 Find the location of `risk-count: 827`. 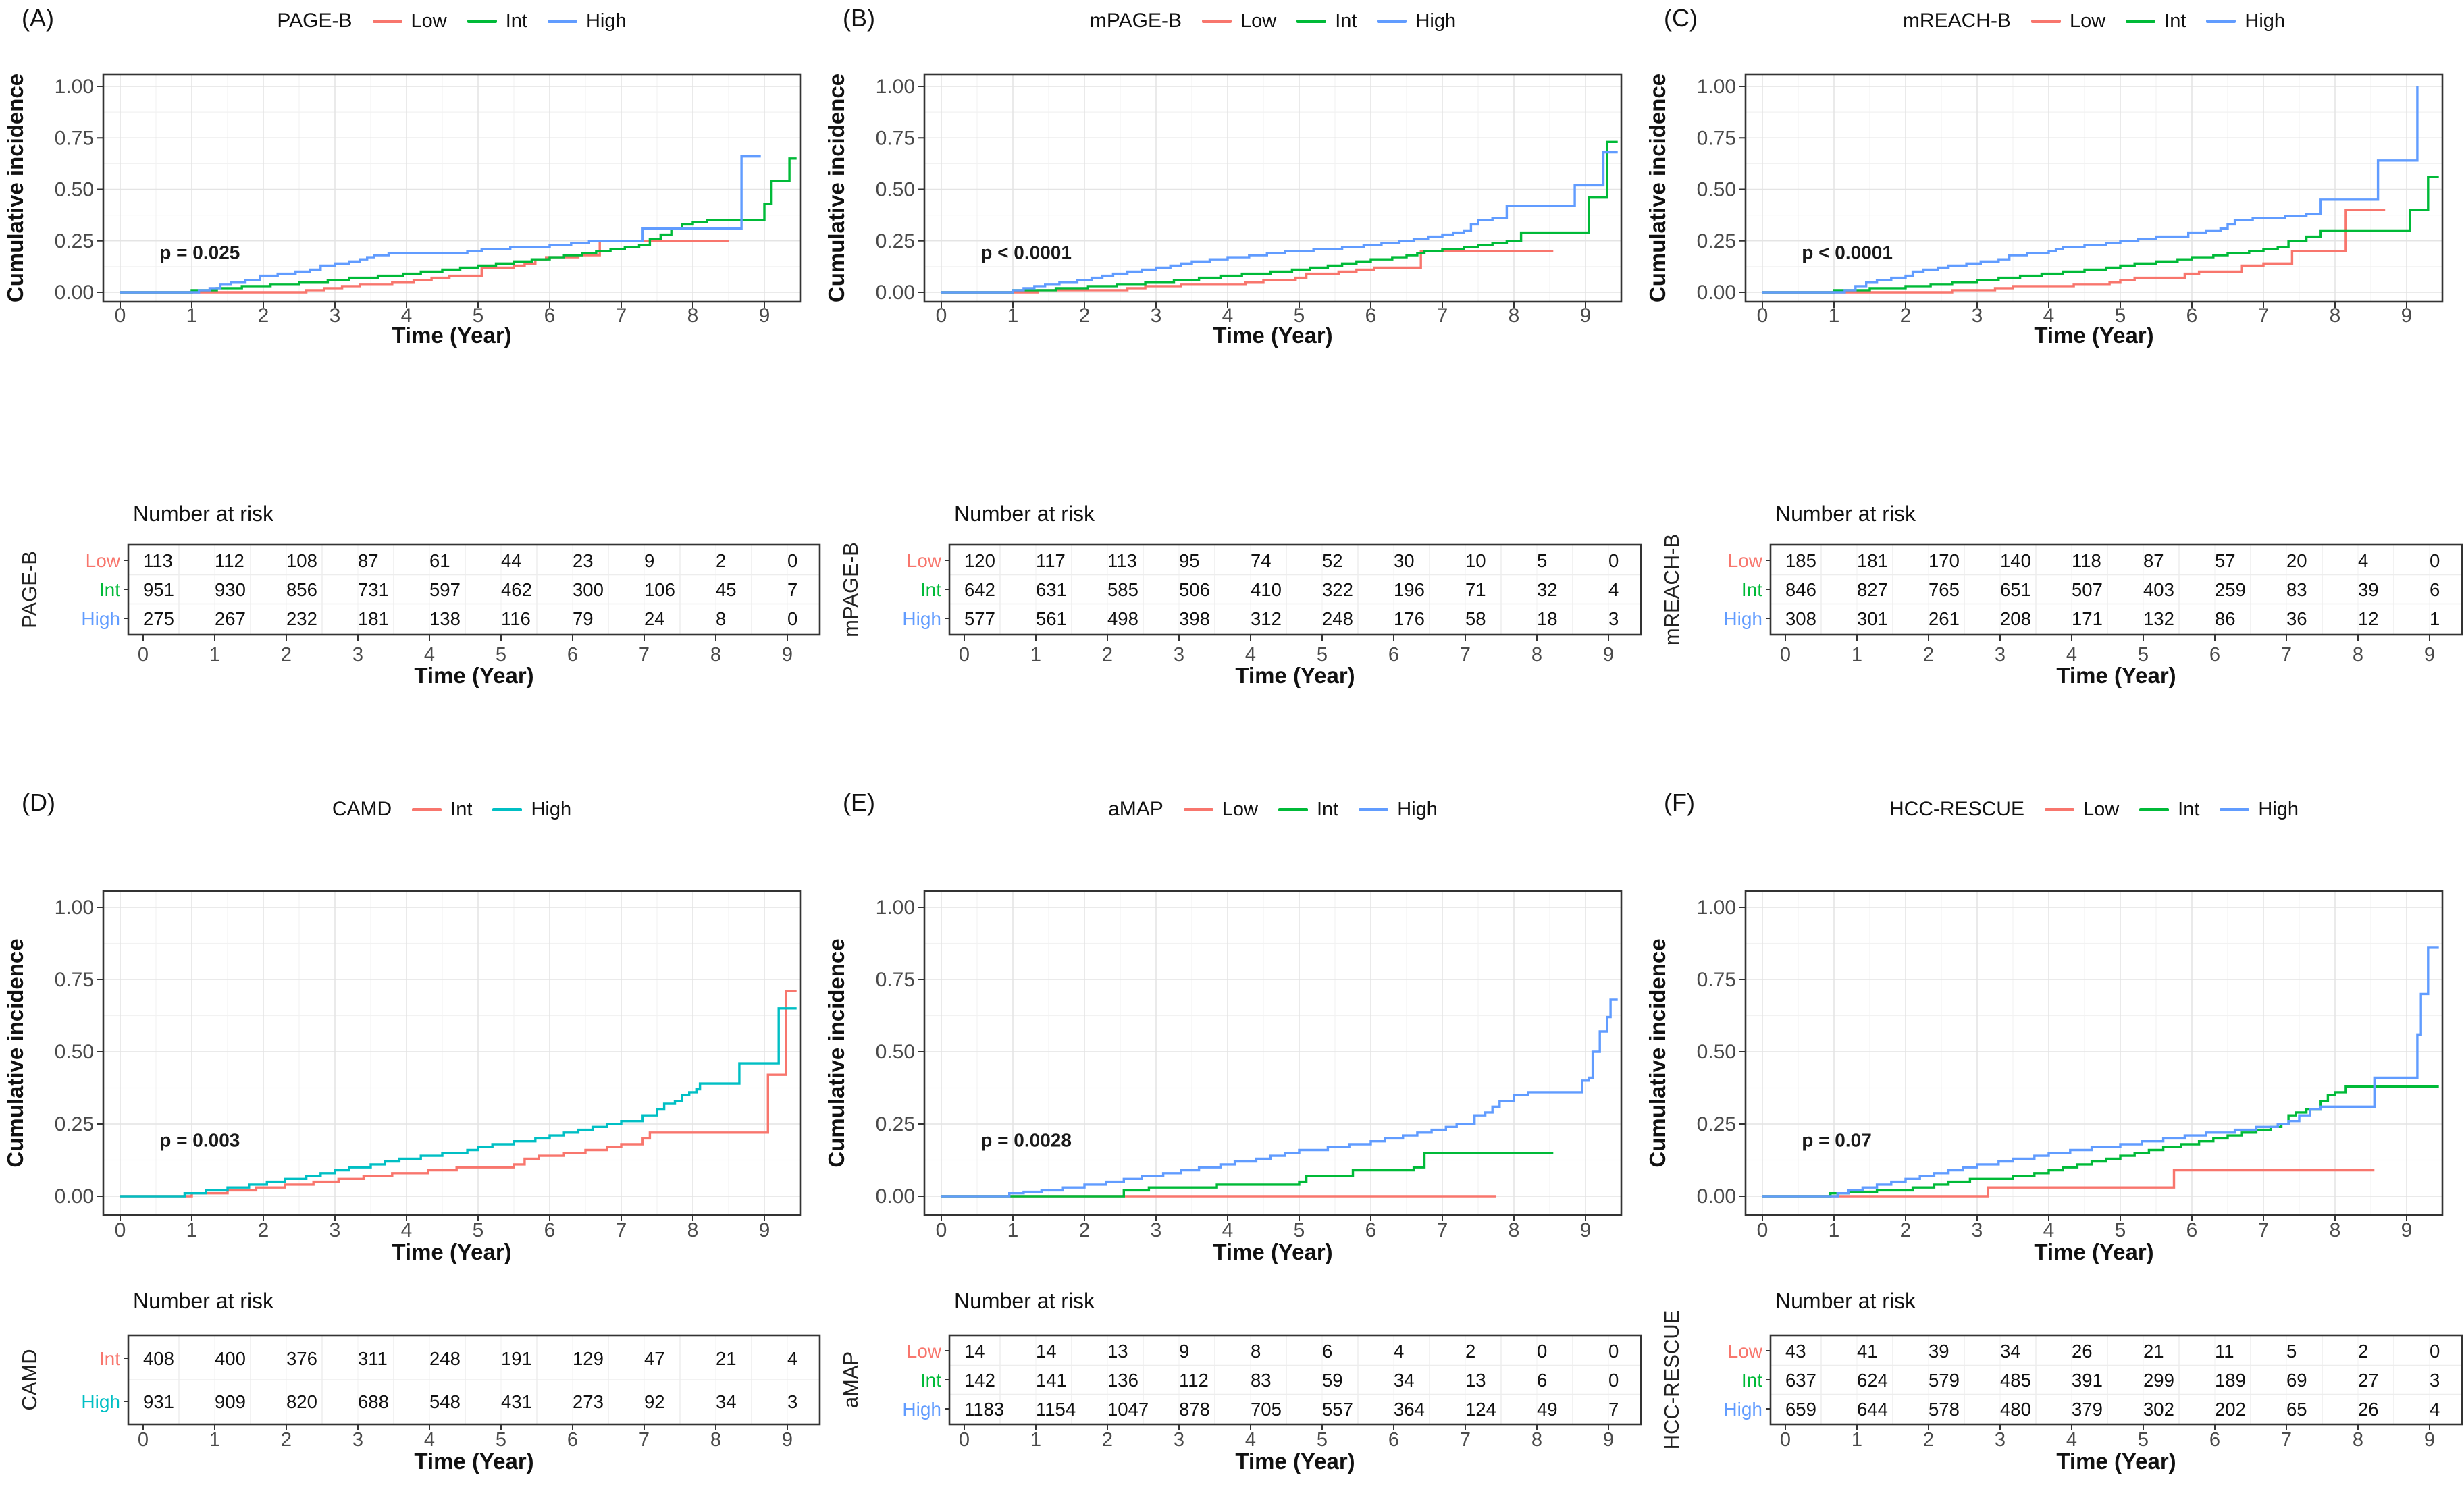

risk-count: 827 is located at coordinates (1872, 589).